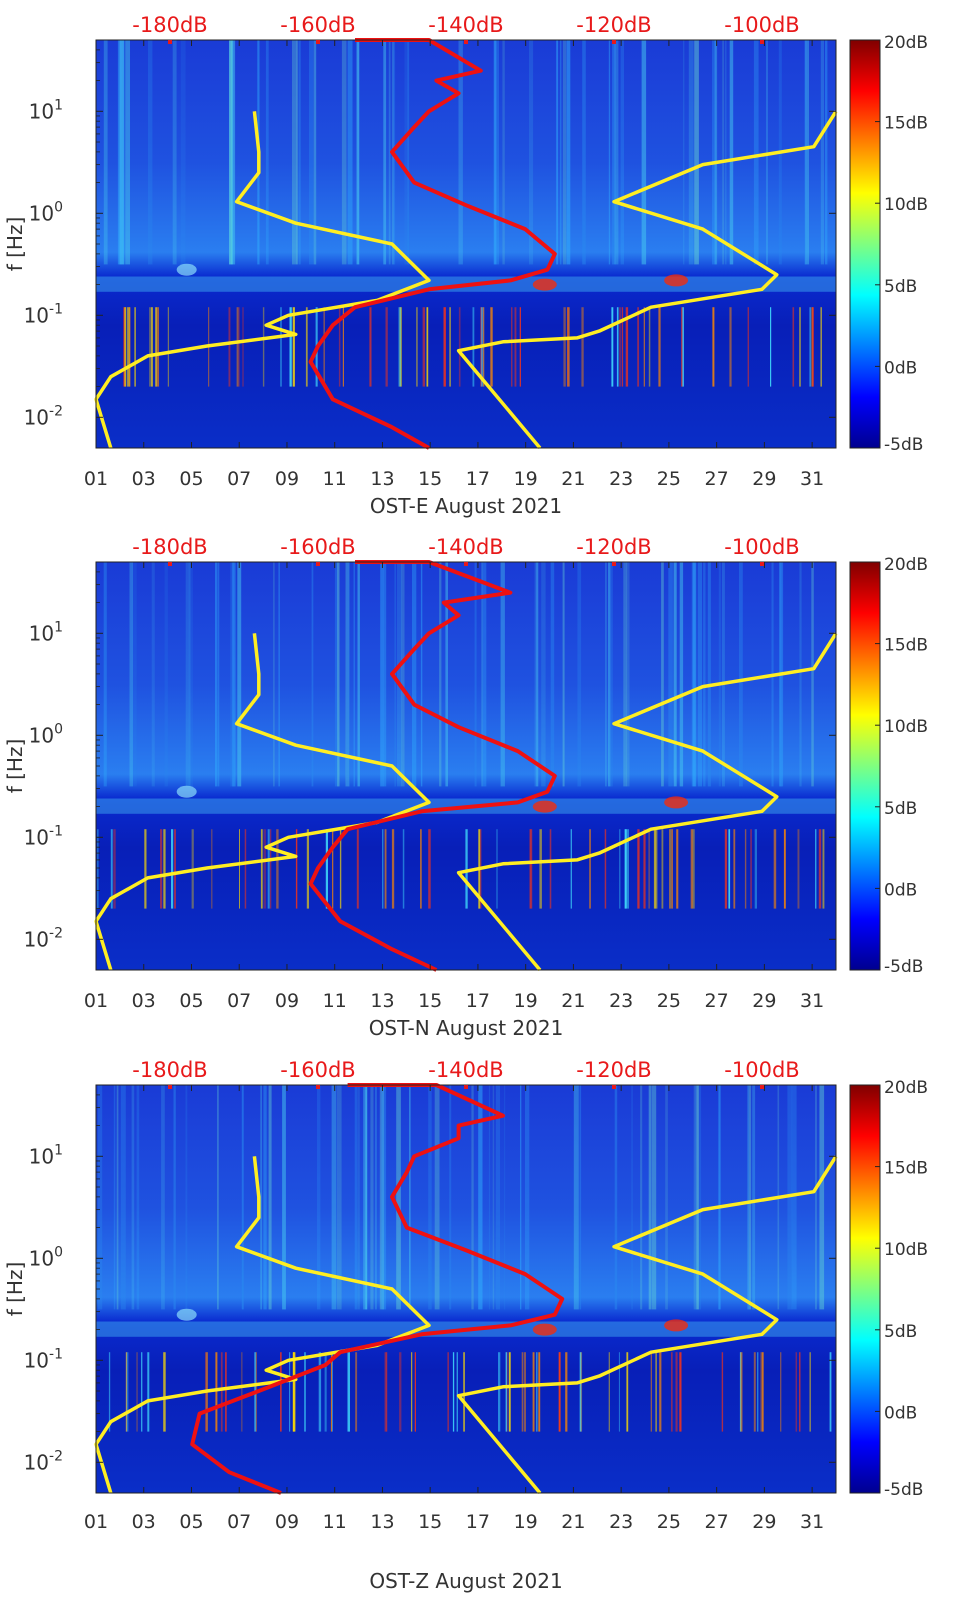 This screenshot has height=1599, width=962. I want to click on x-axis-label: OST-N August 2021, so click(466, 1028).